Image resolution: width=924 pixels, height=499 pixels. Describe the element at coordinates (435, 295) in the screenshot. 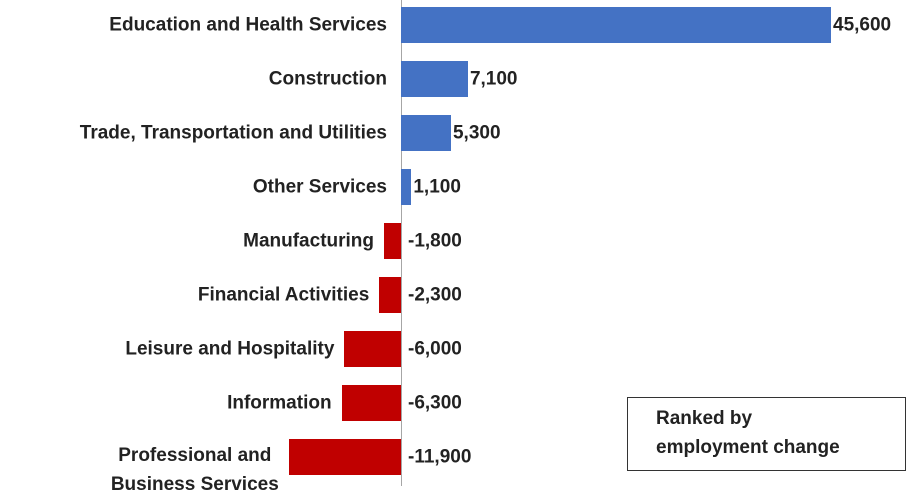

I see `value-label: -2,300` at that location.